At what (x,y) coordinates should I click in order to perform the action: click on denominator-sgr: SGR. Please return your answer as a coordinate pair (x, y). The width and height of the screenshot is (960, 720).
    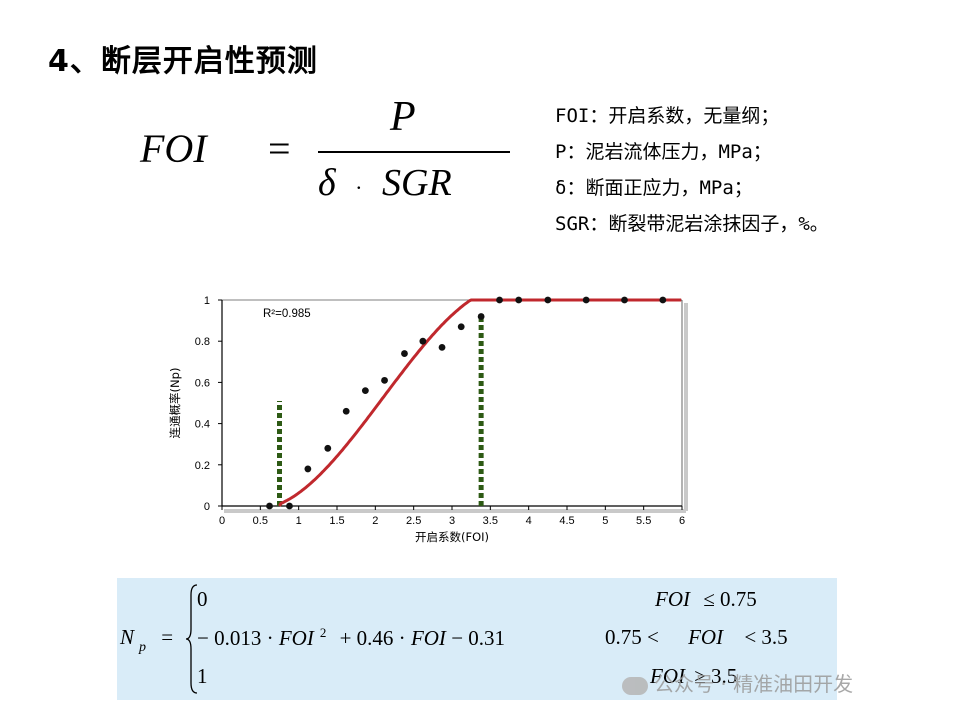
    Looking at the image, I should click on (417, 183).